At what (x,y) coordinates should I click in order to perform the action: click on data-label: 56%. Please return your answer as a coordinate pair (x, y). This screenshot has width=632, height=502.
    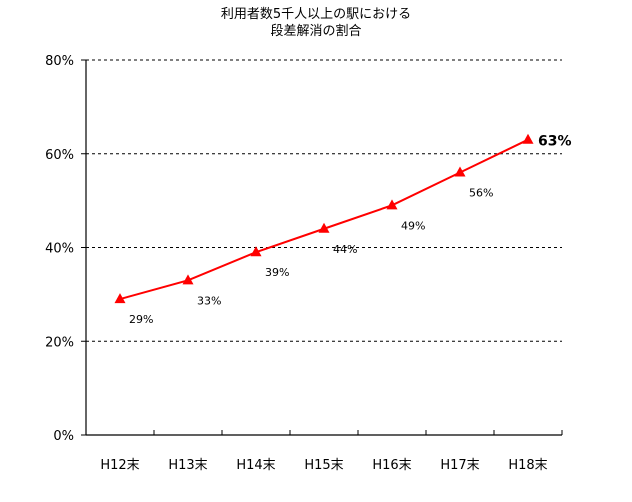
    Looking at the image, I should click on (481, 193).